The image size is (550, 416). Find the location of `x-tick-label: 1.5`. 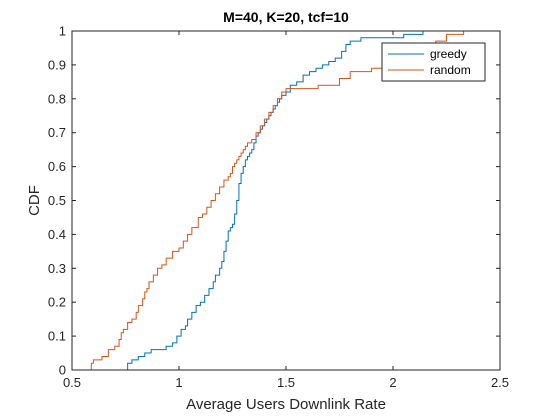

x-tick-label: 1.5 is located at coordinates (286, 382).